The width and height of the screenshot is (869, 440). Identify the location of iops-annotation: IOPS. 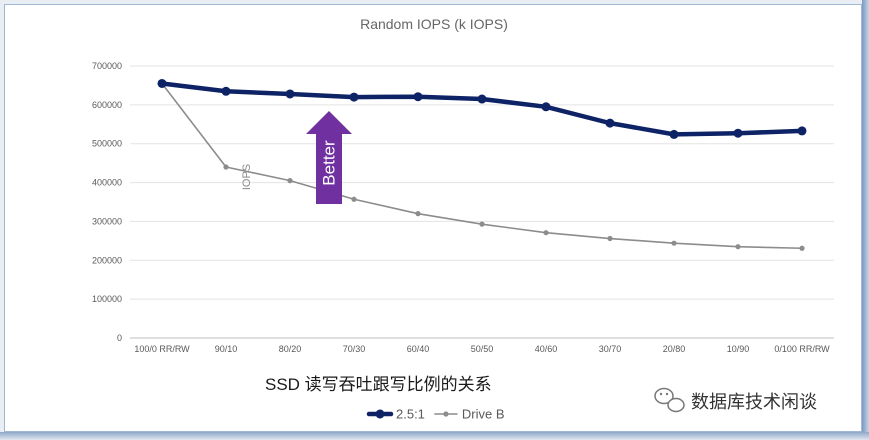
(247, 177).